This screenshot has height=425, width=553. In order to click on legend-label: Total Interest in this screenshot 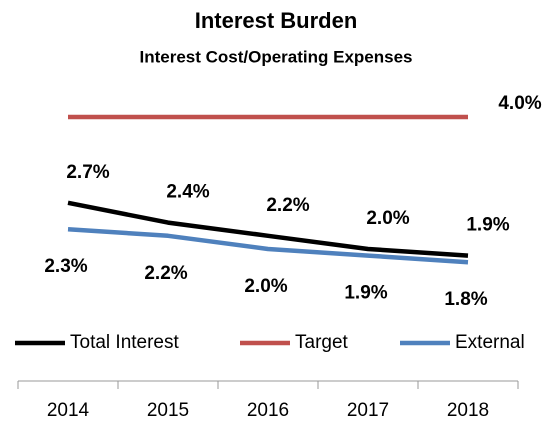, I will do `click(124, 342)`.